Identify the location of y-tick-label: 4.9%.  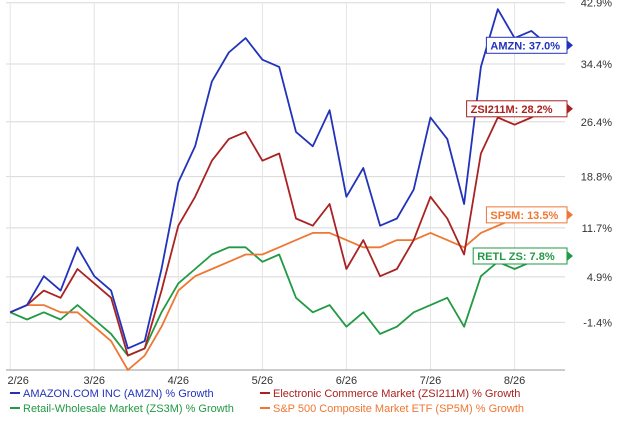
(599, 278).